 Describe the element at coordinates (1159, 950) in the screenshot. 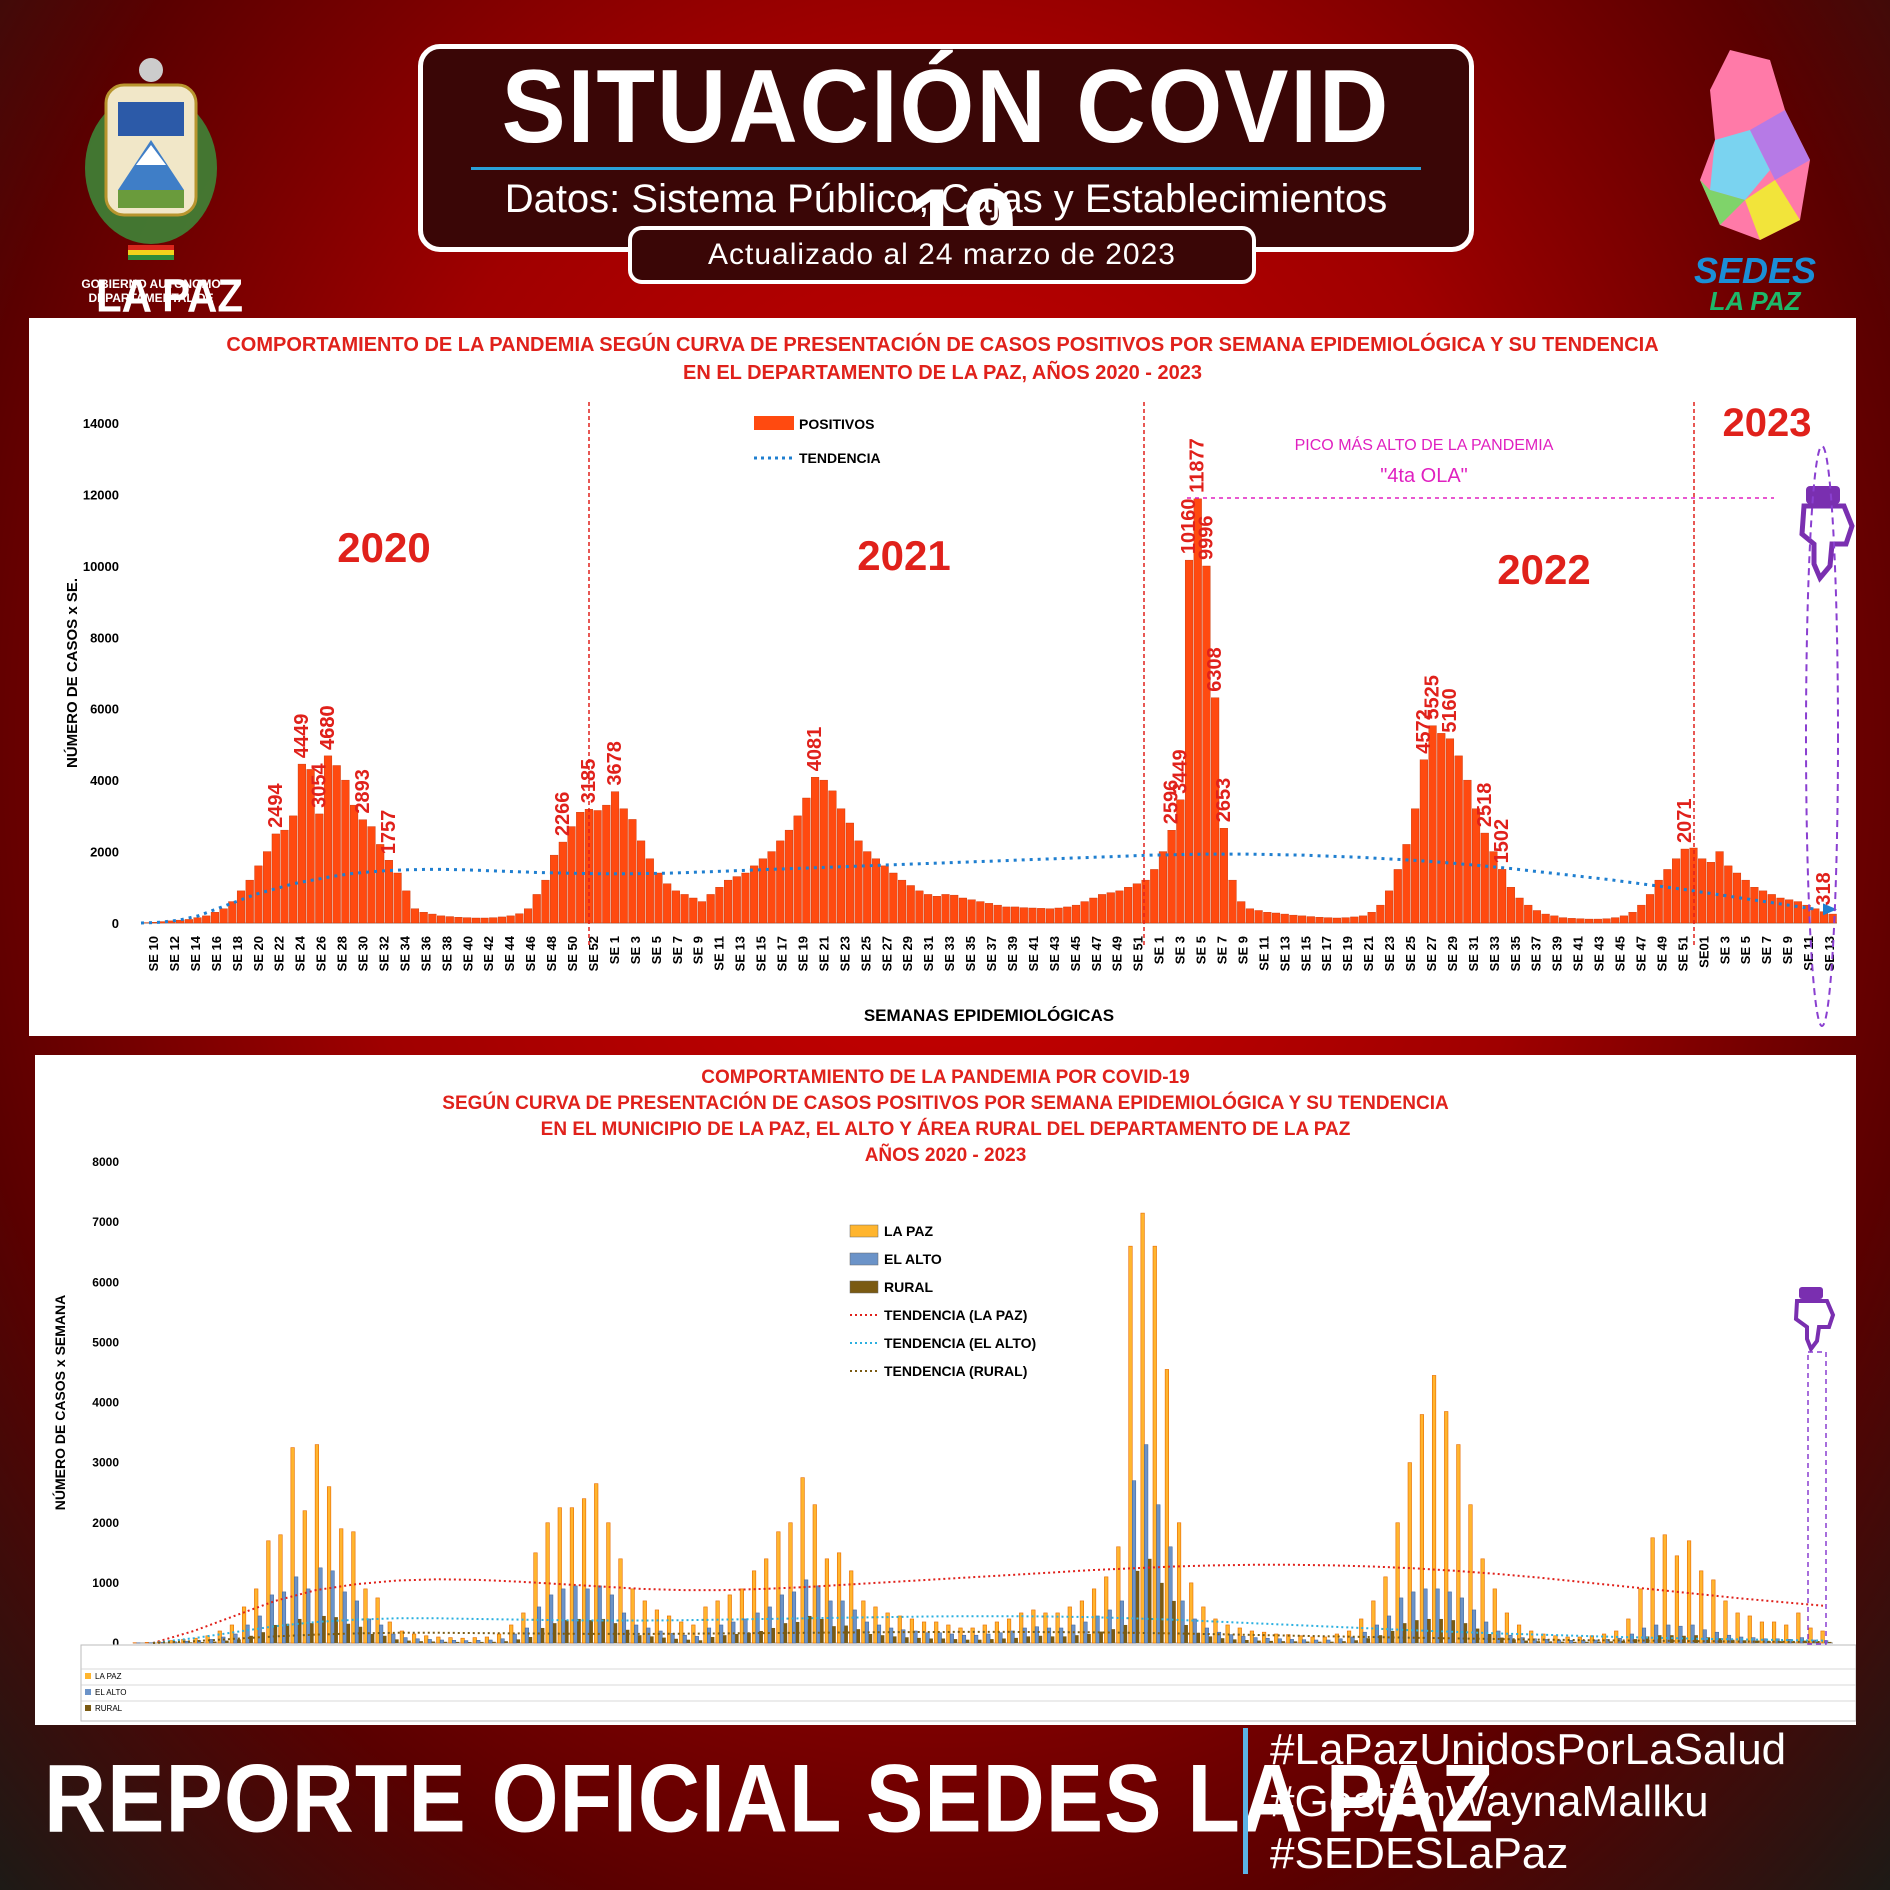

I see `x-tick-label: SE 1` at that location.